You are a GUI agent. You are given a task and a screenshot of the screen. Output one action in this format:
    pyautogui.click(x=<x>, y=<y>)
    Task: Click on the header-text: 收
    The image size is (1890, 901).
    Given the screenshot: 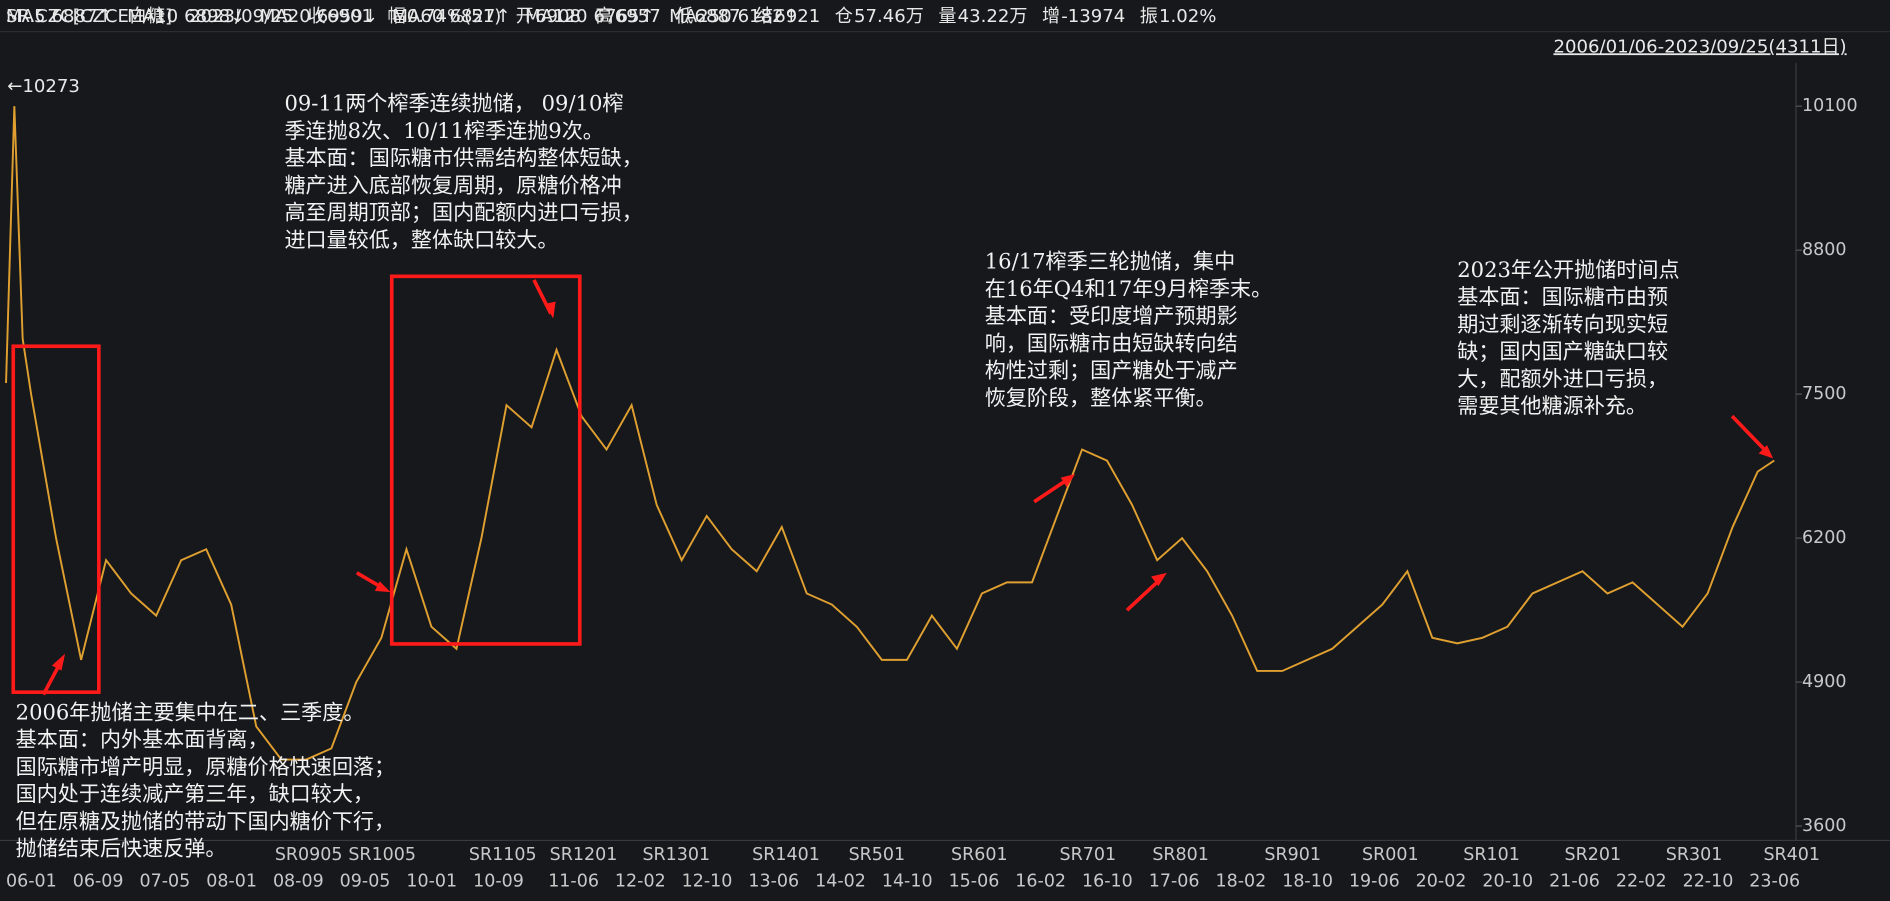 What is the action you would take?
    pyautogui.click(x=317, y=16)
    